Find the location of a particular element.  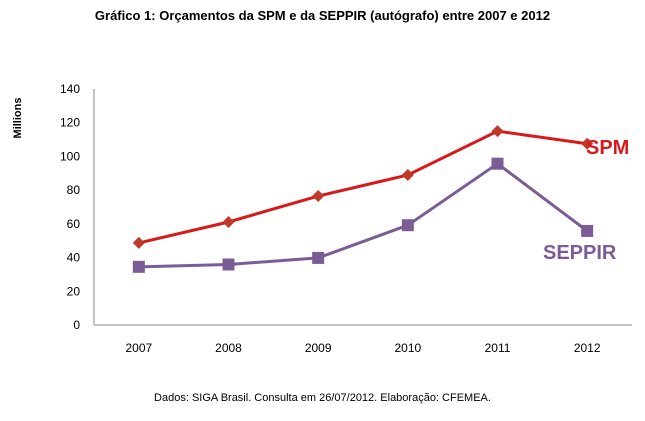

y-tick-label: 40 is located at coordinates (74, 258).